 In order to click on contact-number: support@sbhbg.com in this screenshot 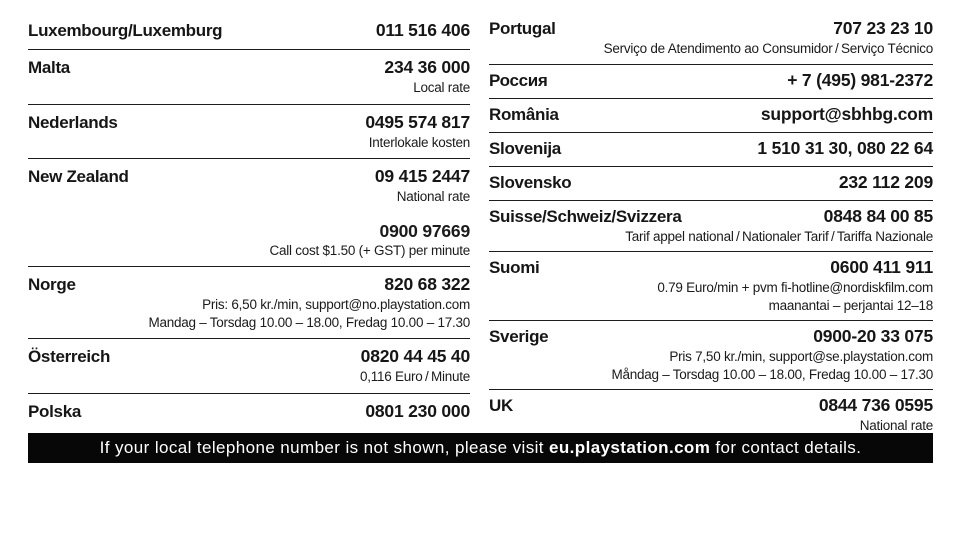, I will do `click(846, 113)`.